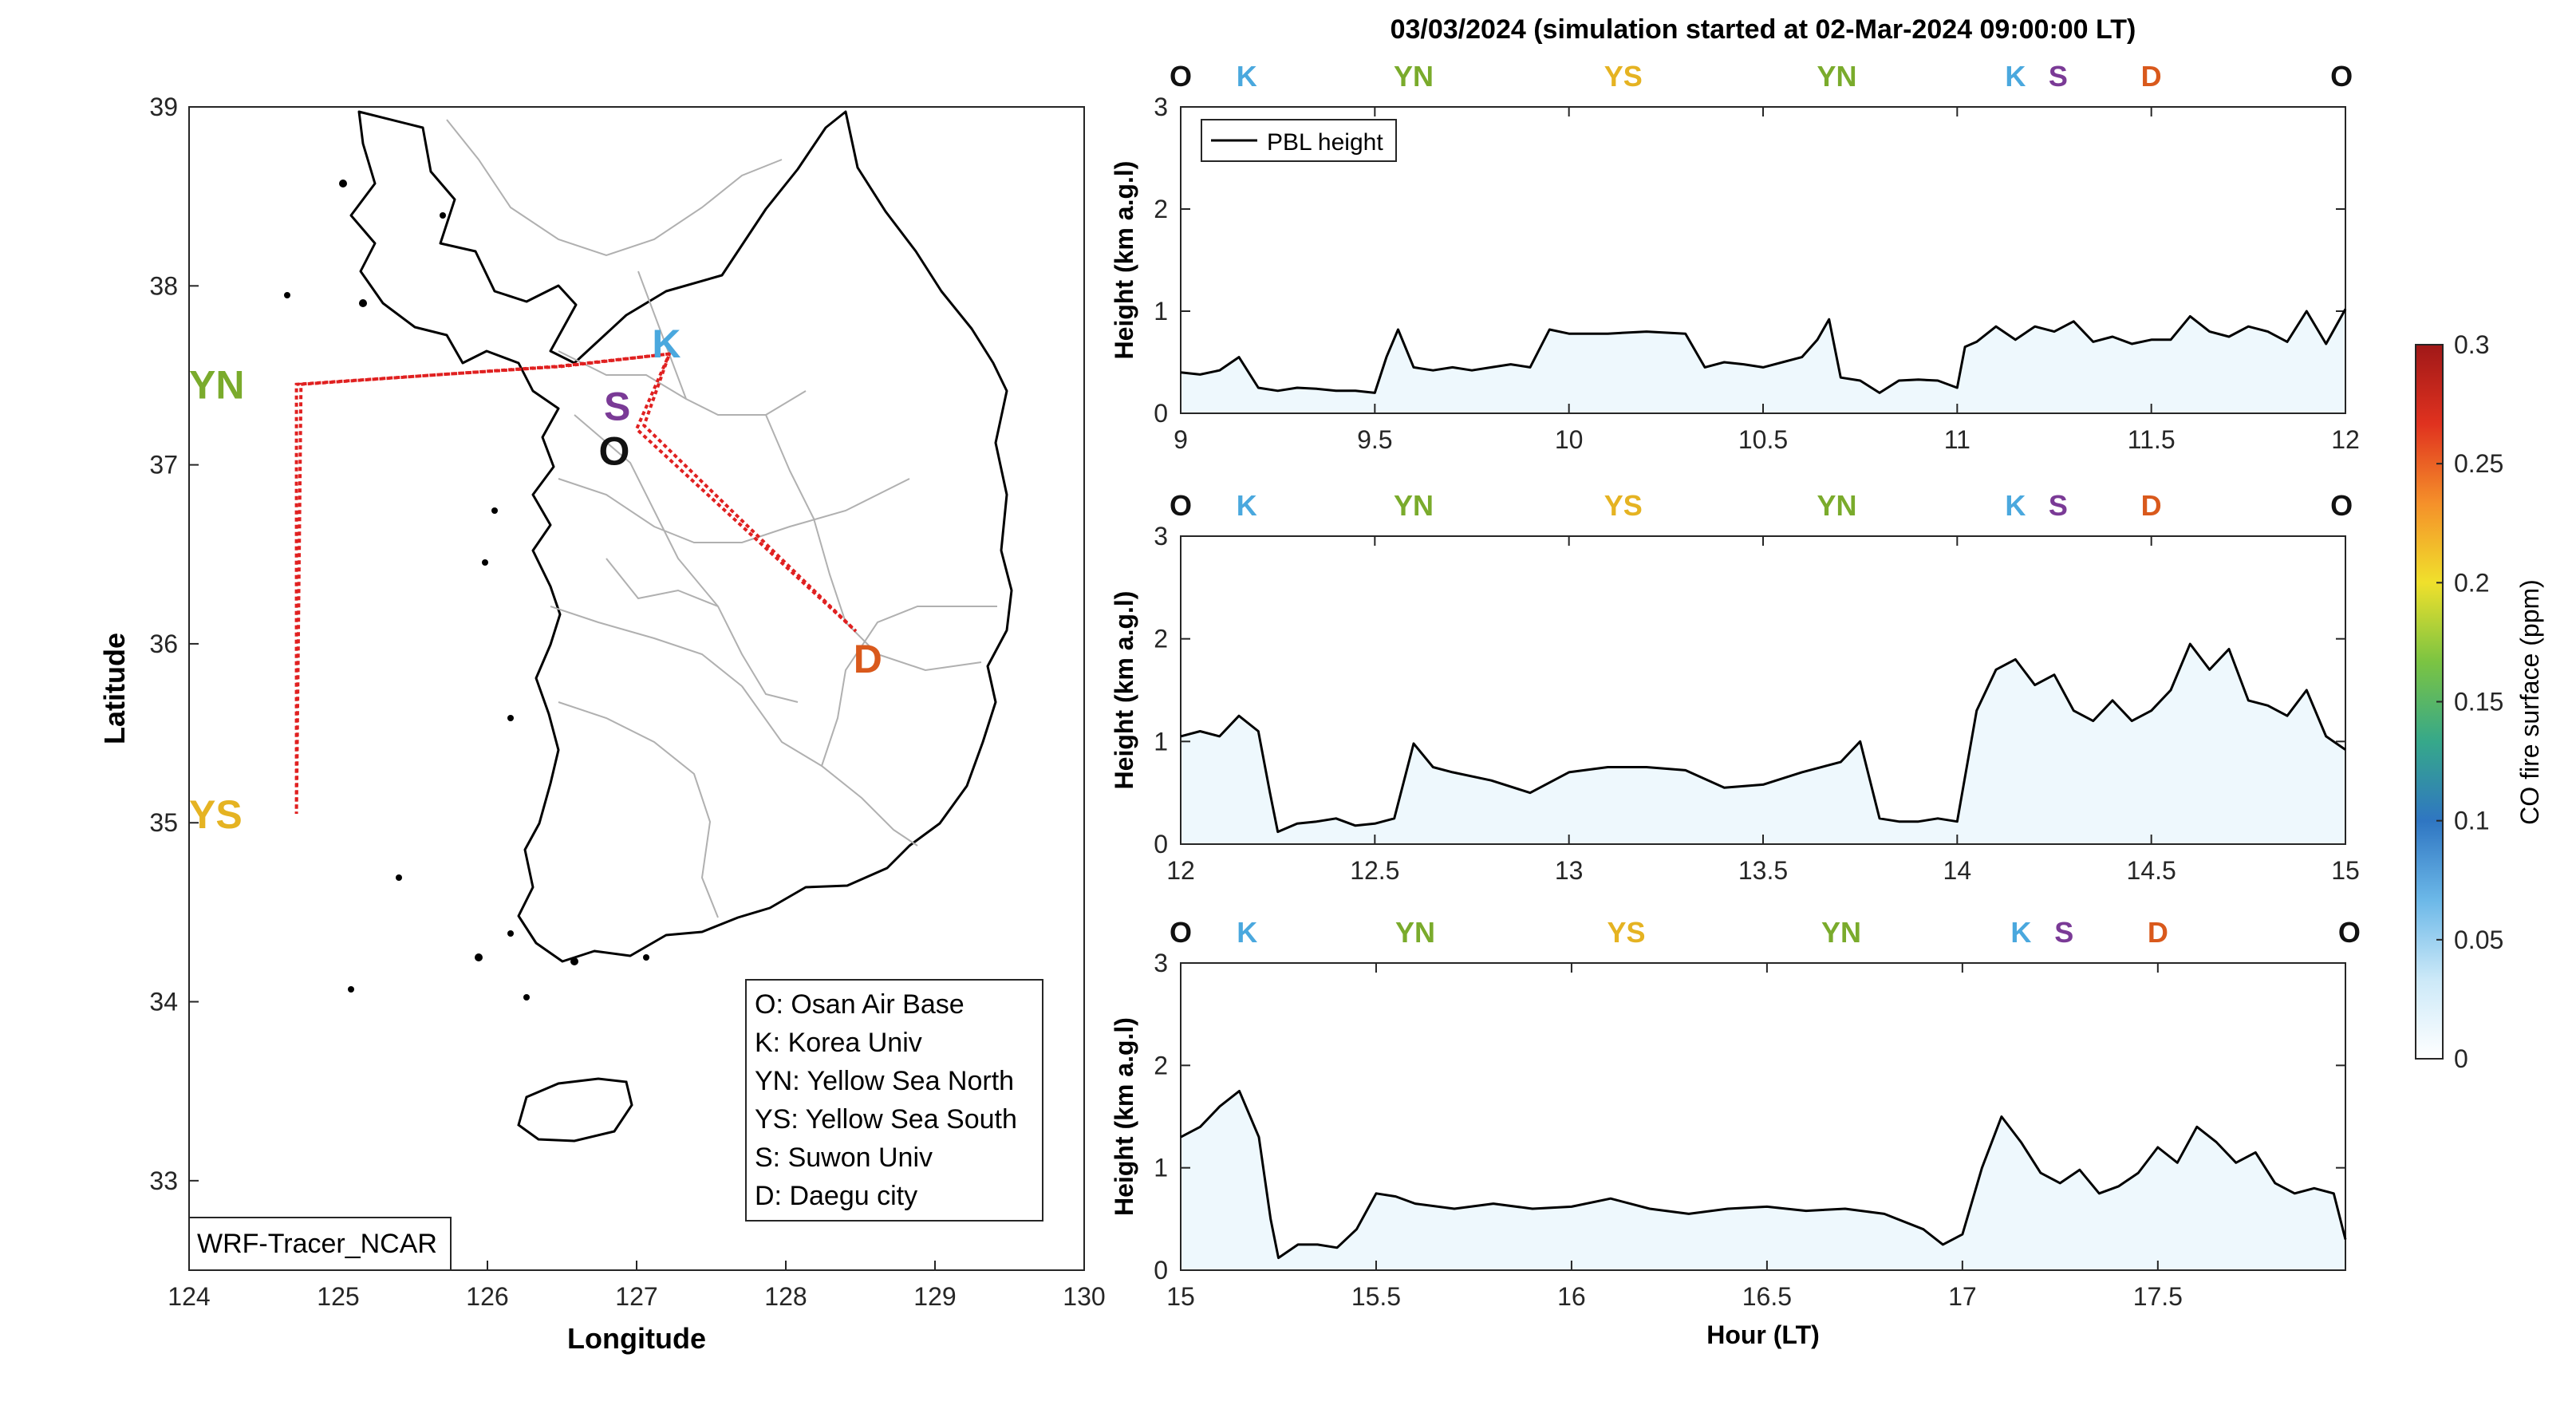  I want to click on site-label-ys: YS, so click(216, 814).